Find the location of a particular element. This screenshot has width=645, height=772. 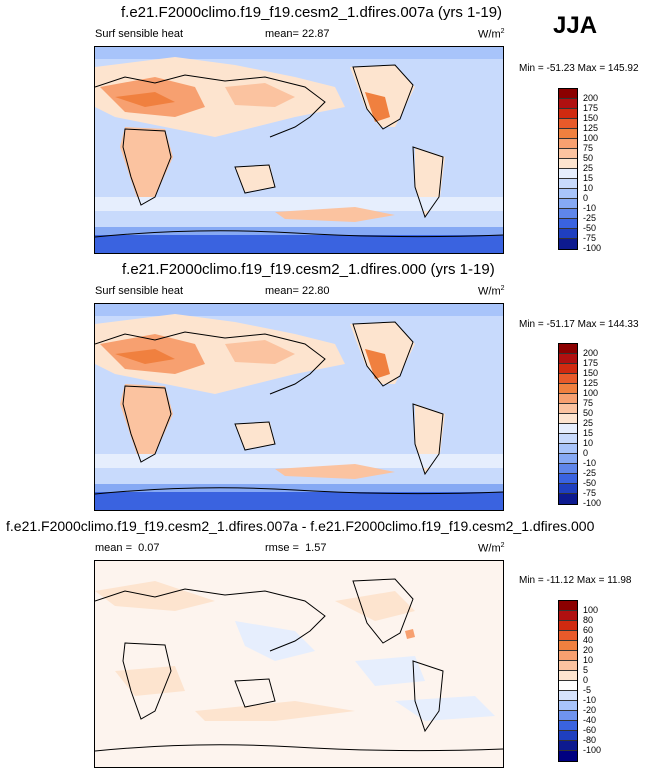

colorbar-tick: -20 is located at coordinates (590, 710).